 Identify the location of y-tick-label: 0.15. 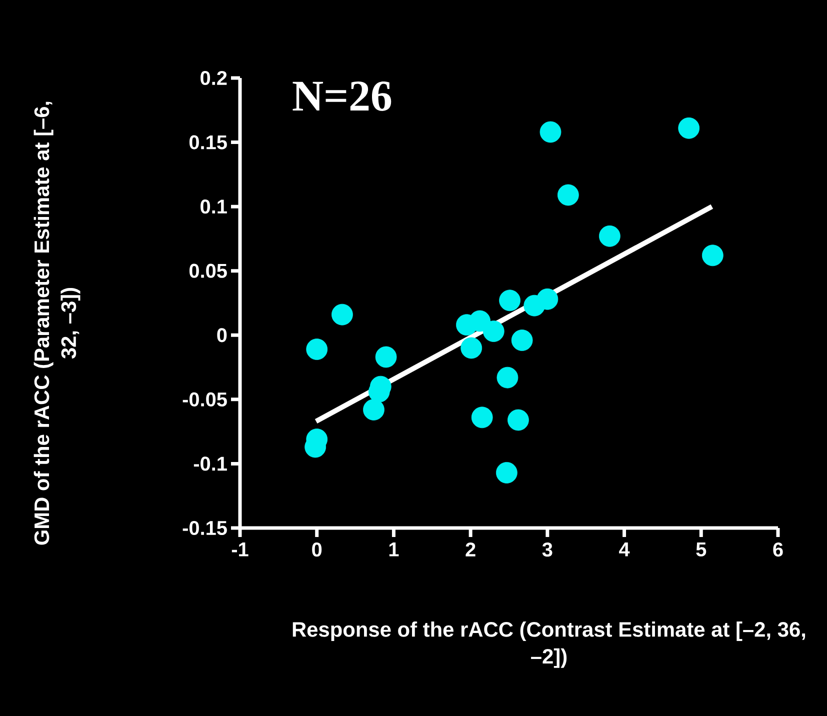
(208, 142).